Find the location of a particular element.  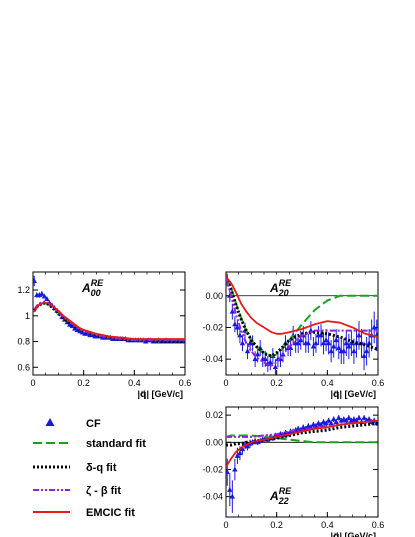

a20-emcic-fit-line is located at coordinates (302, 307).